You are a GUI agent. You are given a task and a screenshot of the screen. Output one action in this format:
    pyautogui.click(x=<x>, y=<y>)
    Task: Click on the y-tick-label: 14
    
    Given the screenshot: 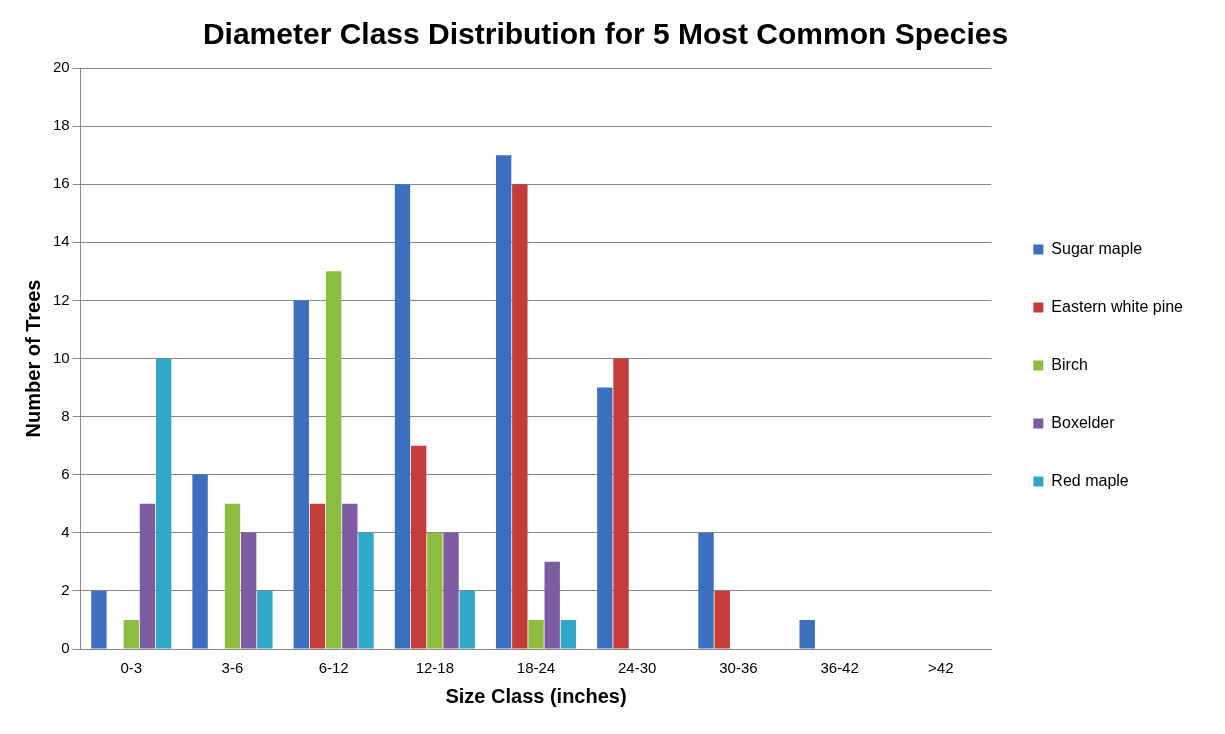 What is the action you would take?
    pyautogui.click(x=61, y=241)
    